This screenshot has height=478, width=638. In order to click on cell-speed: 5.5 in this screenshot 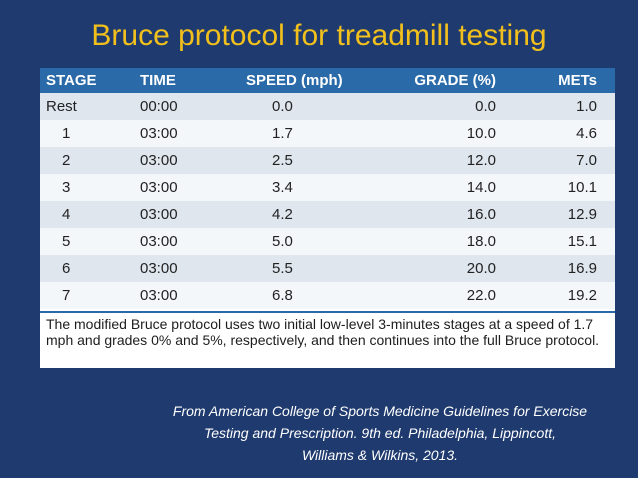, I will do `click(282, 268)`.